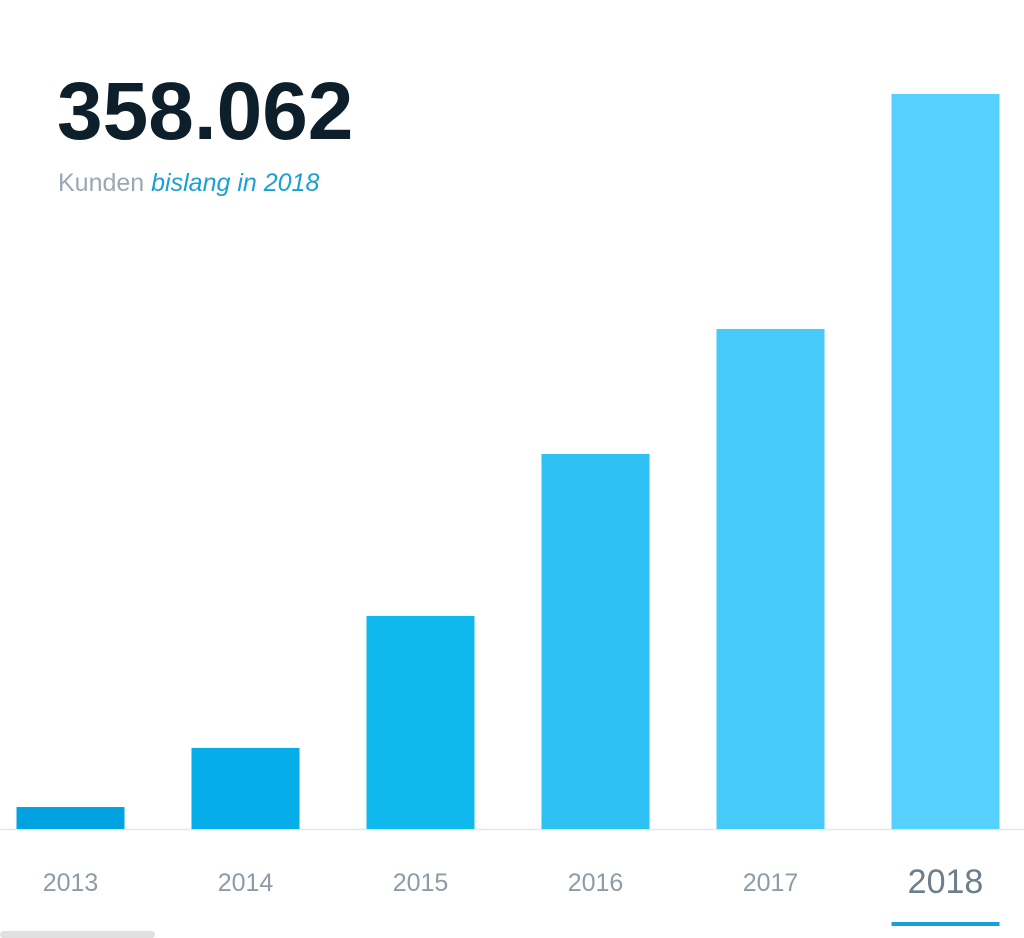 The image size is (1024, 938). Describe the element at coordinates (421, 883) in the screenshot. I see `x-tick-label: 2015` at that location.